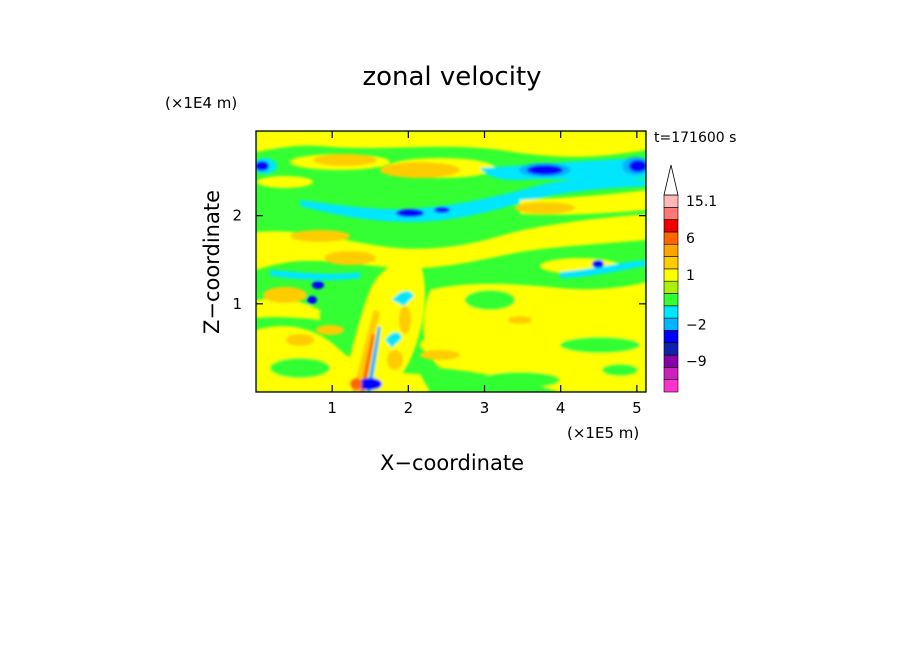 The width and height of the screenshot is (904, 654). I want to click on y-tick-label: 2, so click(237, 216).